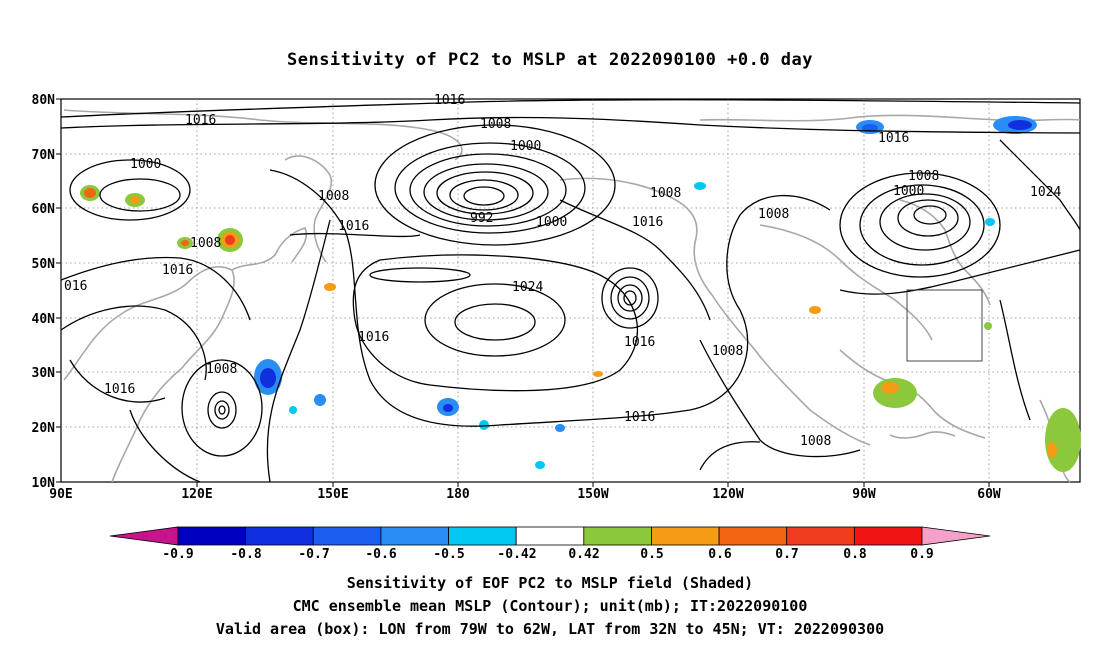 This screenshot has height=650, width=1100. What do you see at coordinates (44, 155) in the screenshot?
I see `lat-label: 70N` at bounding box center [44, 155].